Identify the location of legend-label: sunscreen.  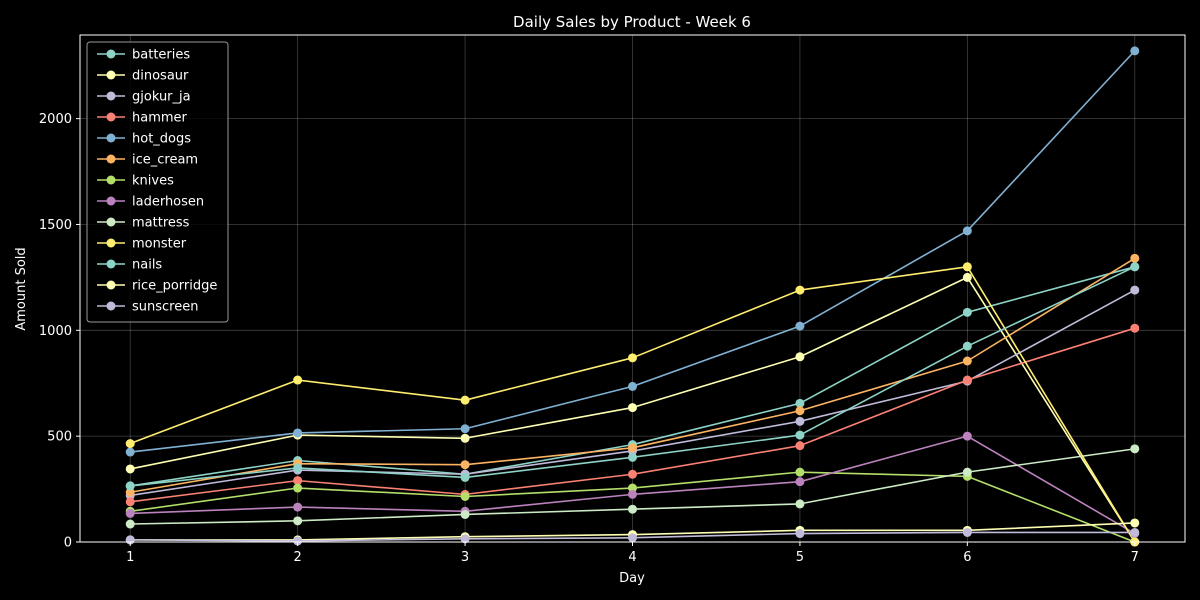
(165, 307).